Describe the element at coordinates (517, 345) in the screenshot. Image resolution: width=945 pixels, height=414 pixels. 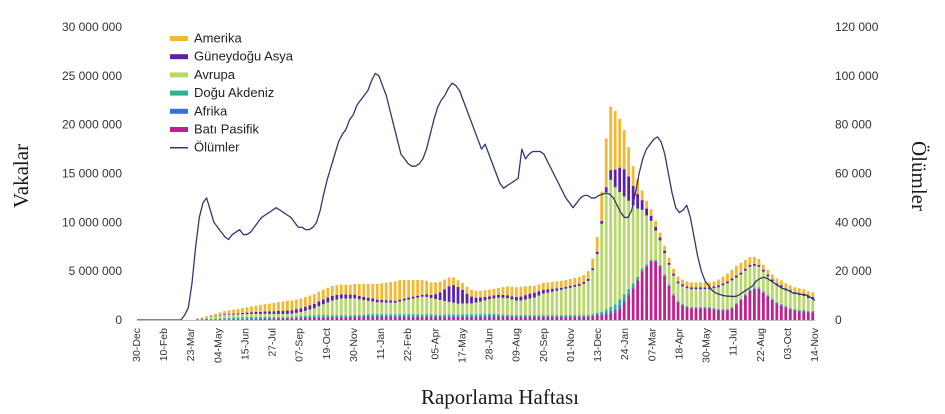
I see `x-tick-label: 09-Aug` at that location.